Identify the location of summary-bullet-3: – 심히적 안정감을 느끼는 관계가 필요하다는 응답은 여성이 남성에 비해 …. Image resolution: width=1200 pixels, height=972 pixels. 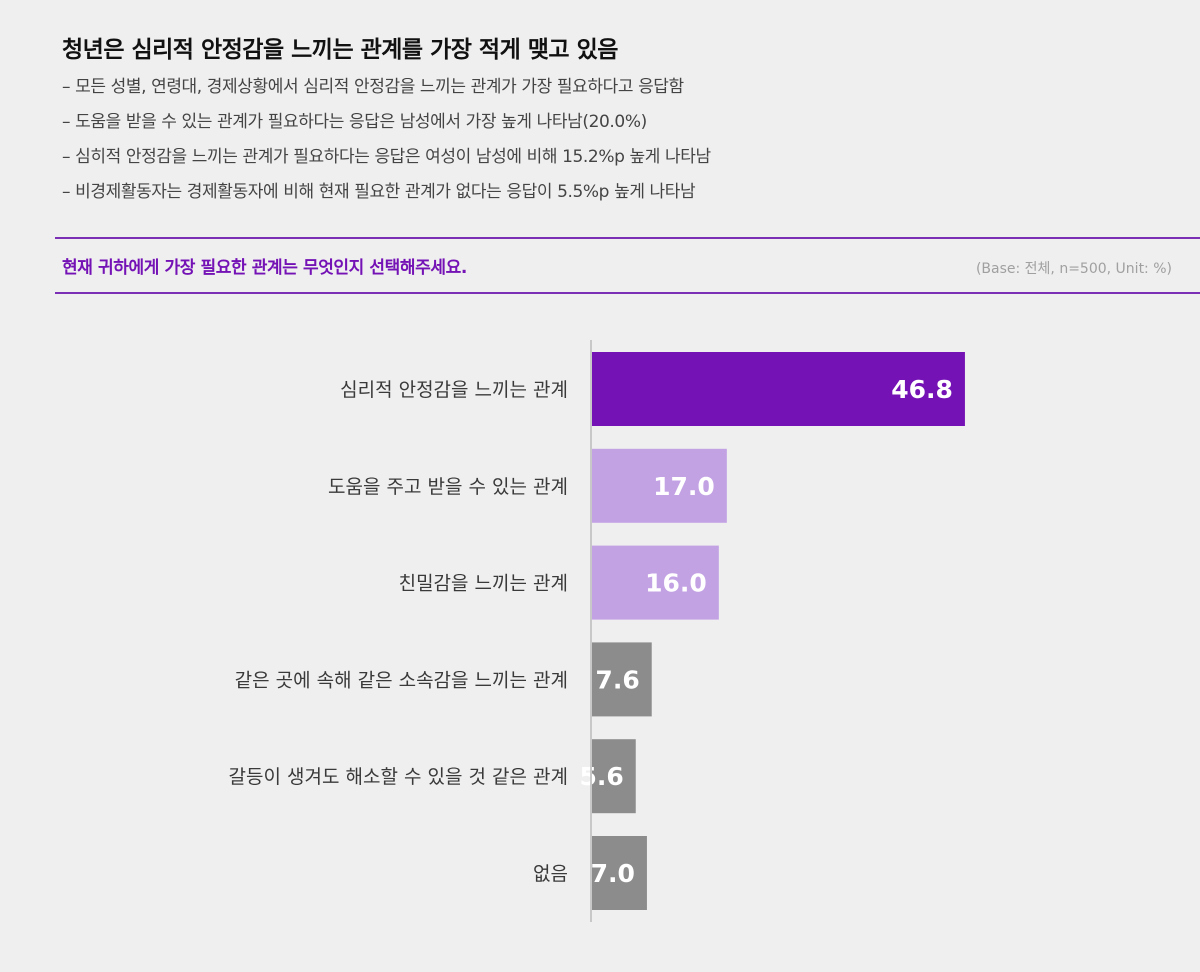
(386, 157).